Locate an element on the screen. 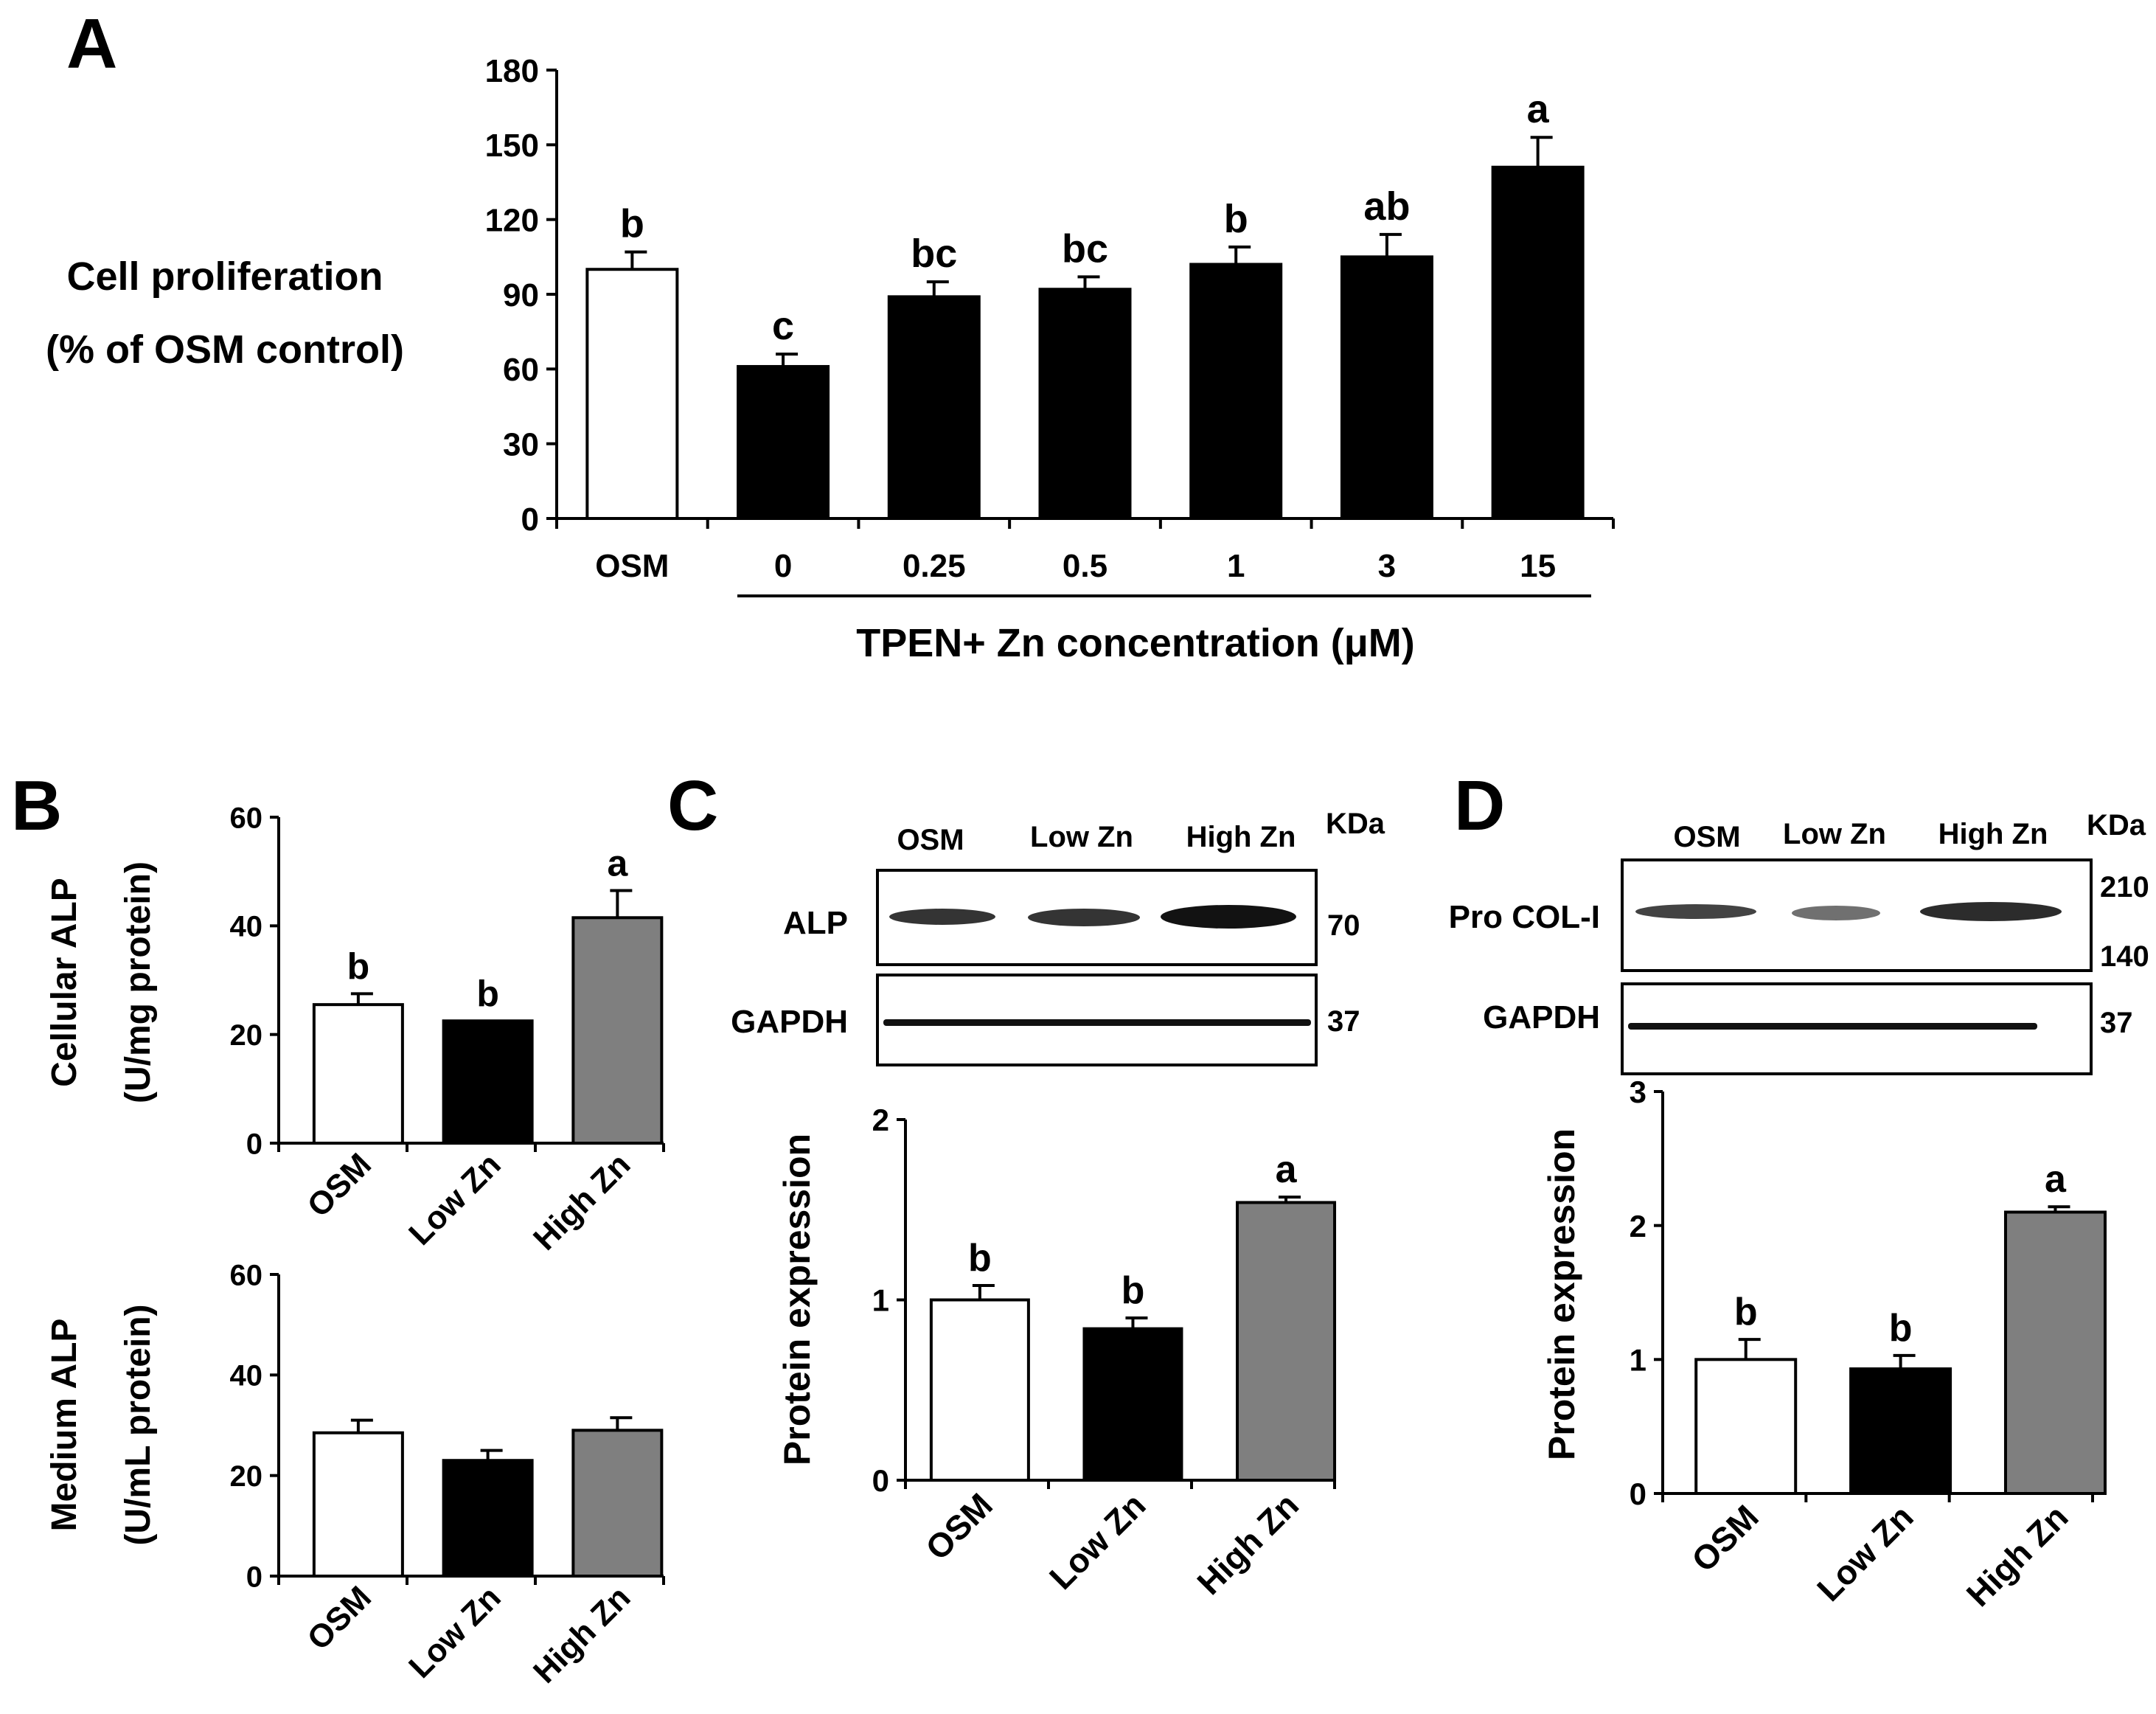  x-tick-label-d: OSM is located at coordinates (1725, 1538).